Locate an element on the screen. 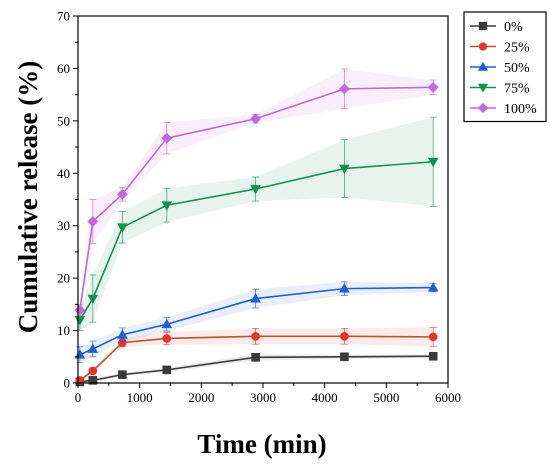 This screenshot has width=550, height=471. legend-label: 100% is located at coordinates (520, 109).